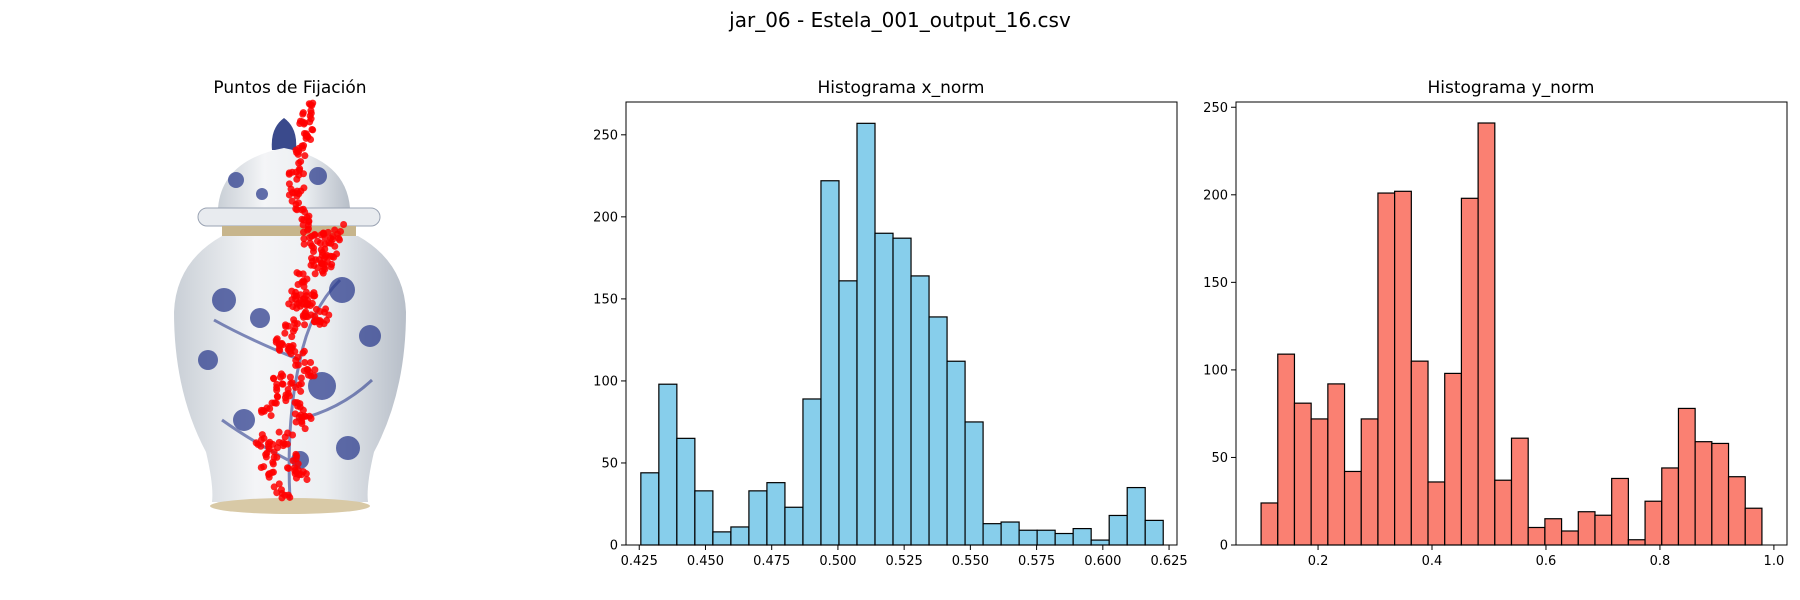 The height and width of the screenshot is (600, 1800). I want to click on histogram-y-yticks: 0 50 100 150 200 250, so click(1219, 327).